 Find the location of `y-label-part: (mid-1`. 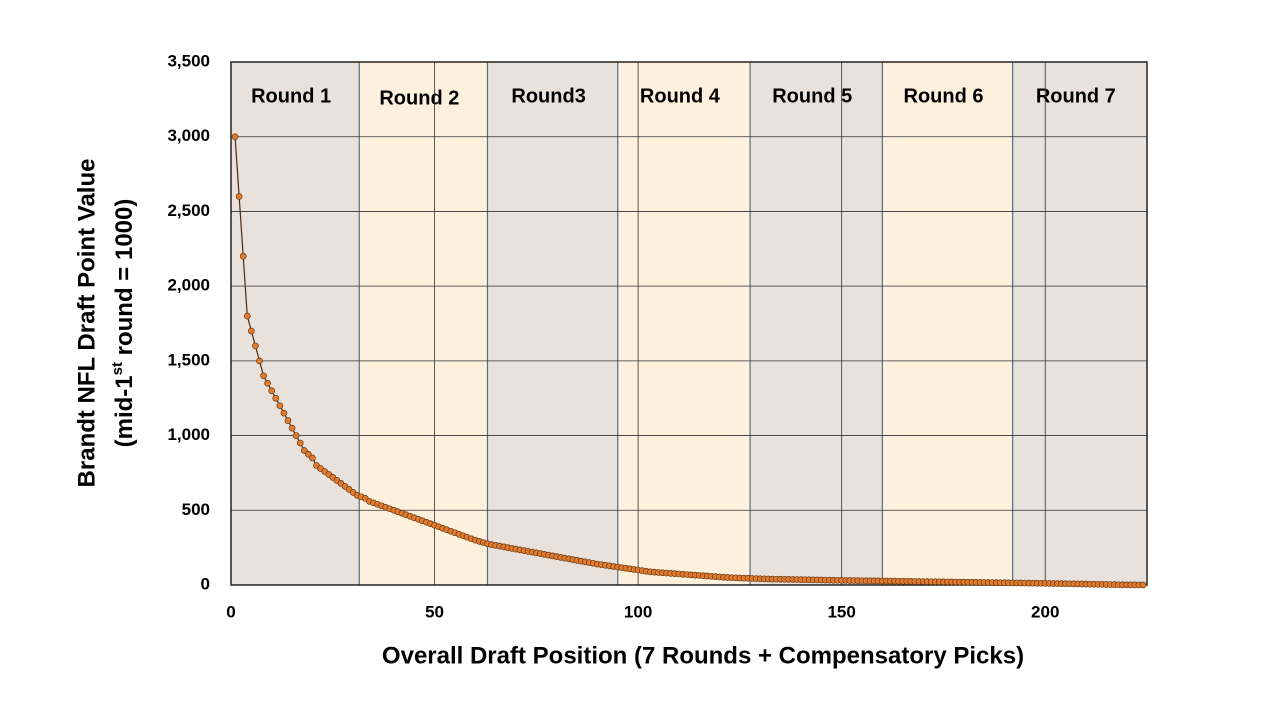

y-label-part: (mid-1 is located at coordinates (124, 411).